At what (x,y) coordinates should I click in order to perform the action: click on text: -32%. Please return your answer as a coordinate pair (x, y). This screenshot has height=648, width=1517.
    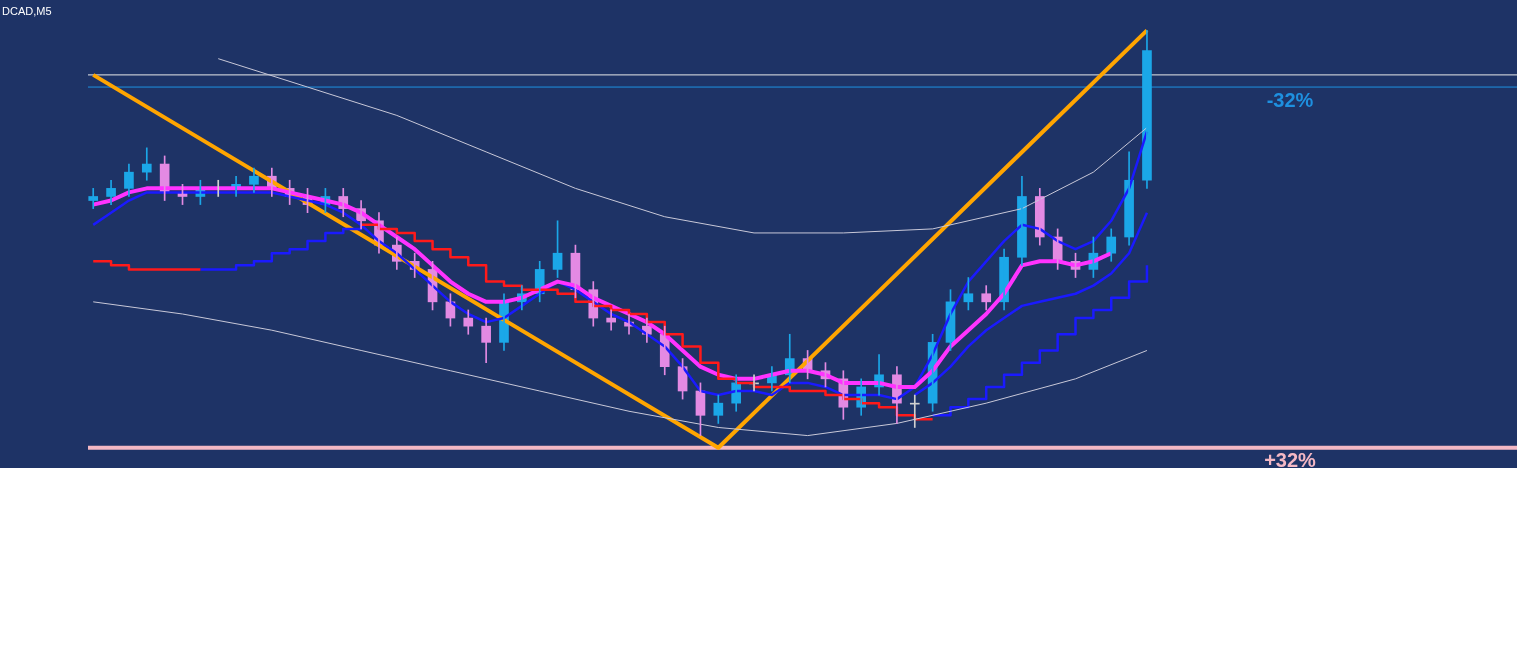
    Looking at the image, I should click on (1290, 99).